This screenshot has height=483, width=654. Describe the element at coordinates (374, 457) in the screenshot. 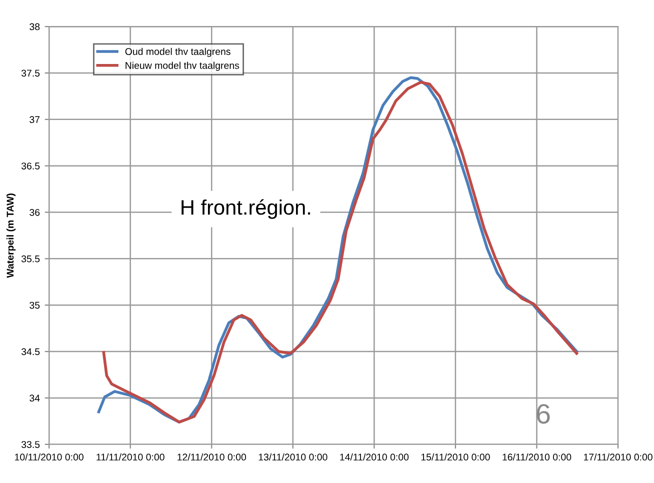

I see `x-tick-label: 14/11/2010 0:00` at that location.